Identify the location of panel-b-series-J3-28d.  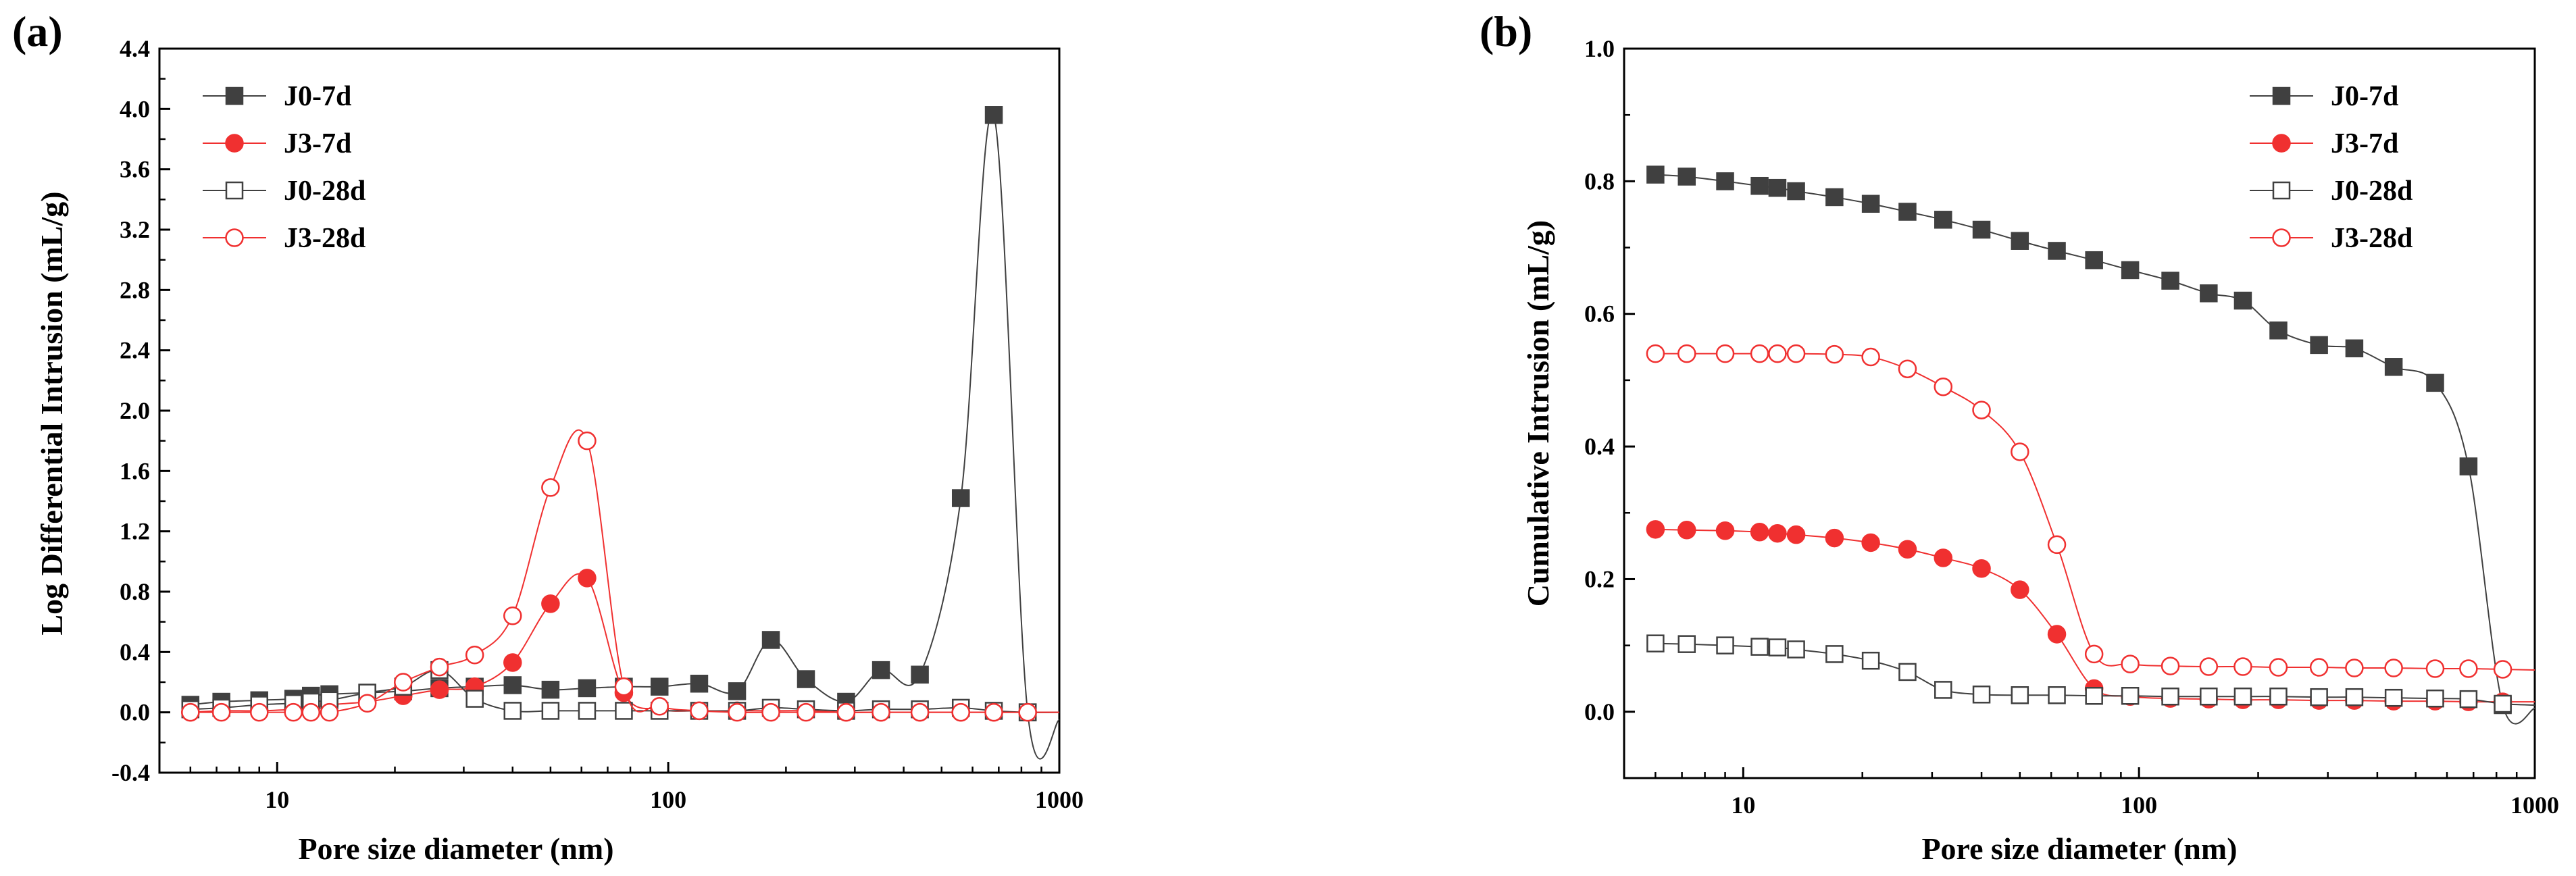
(2090, 511).